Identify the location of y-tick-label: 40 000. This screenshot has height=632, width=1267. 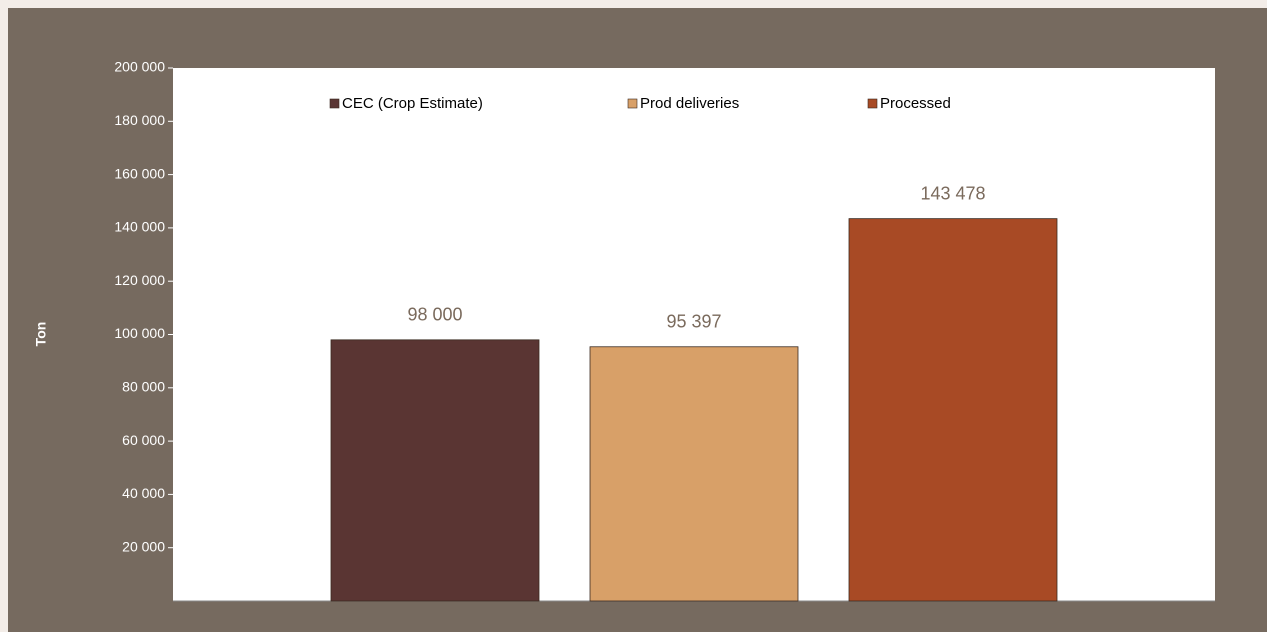
(143, 493).